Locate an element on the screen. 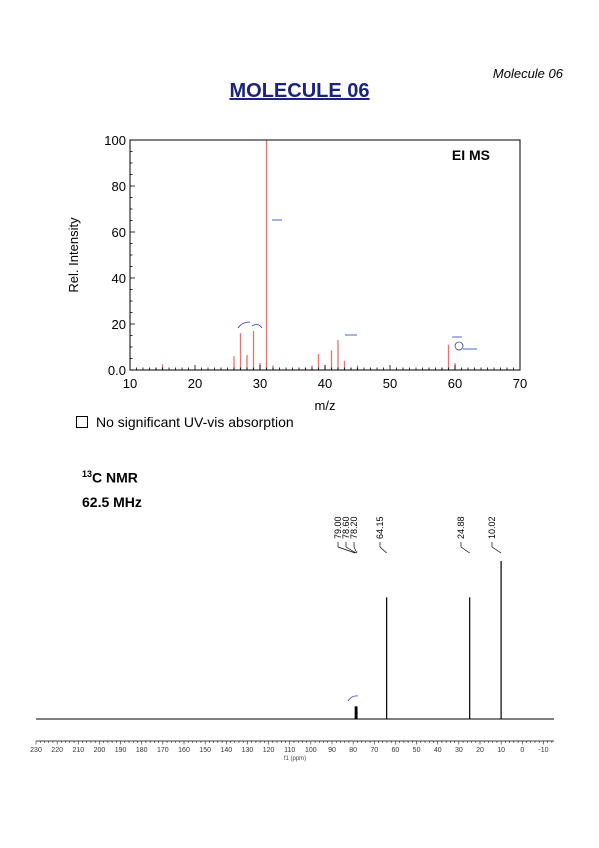 This screenshot has width=599, height=848. uv-vis-note: No significant UV-vis absorption is located at coordinates (185, 422).